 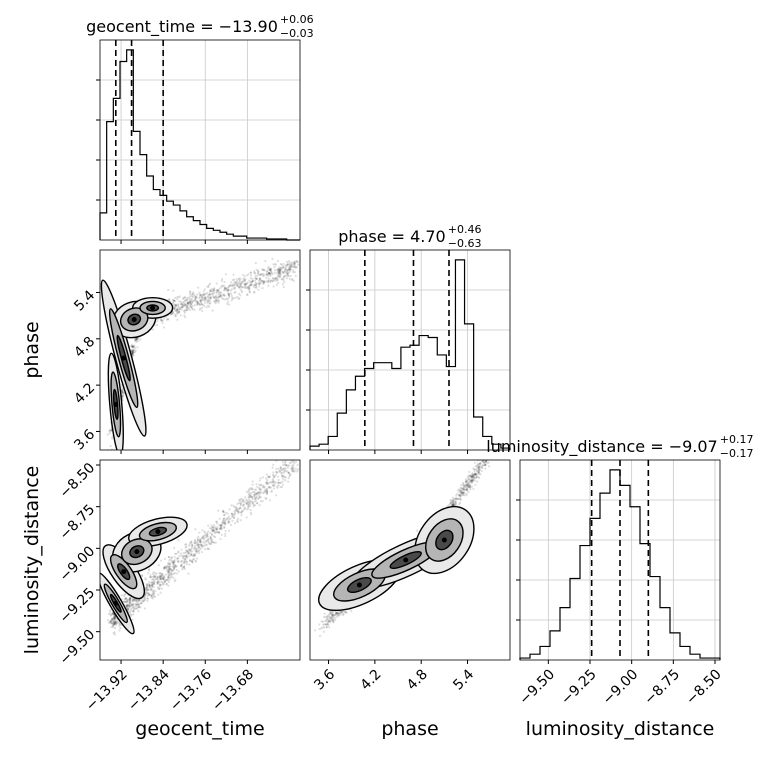 I want to click on x-tick-label-phase: 5.4, so click(x=463, y=679).